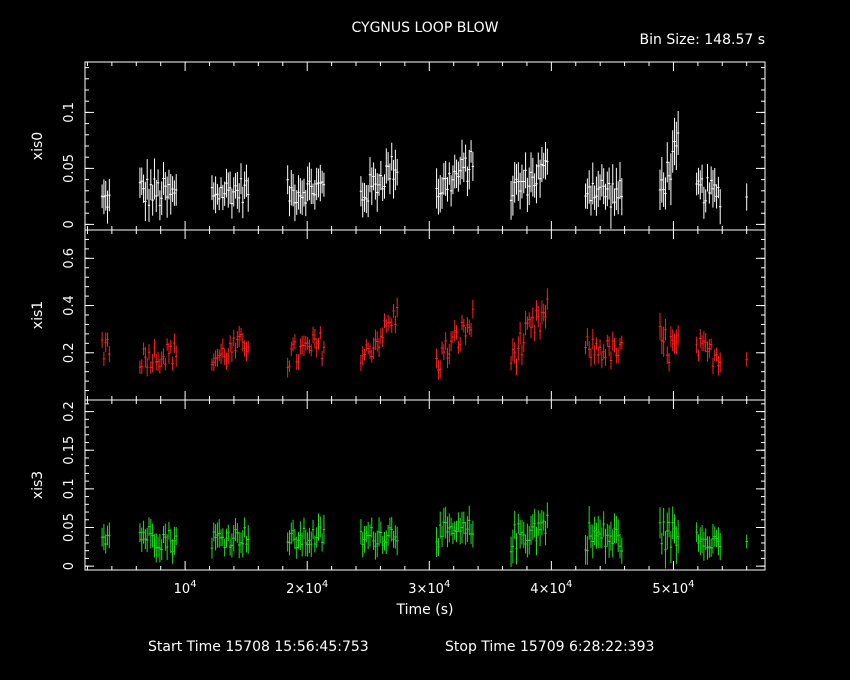  Describe the element at coordinates (425, 610) in the screenshot. I see `x-axis-label: Time (s)` at that location.